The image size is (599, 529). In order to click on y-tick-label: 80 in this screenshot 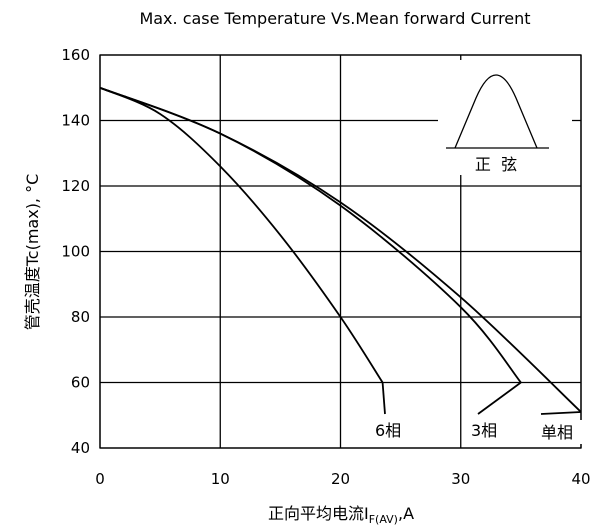, I will do `click(80, 317)`.